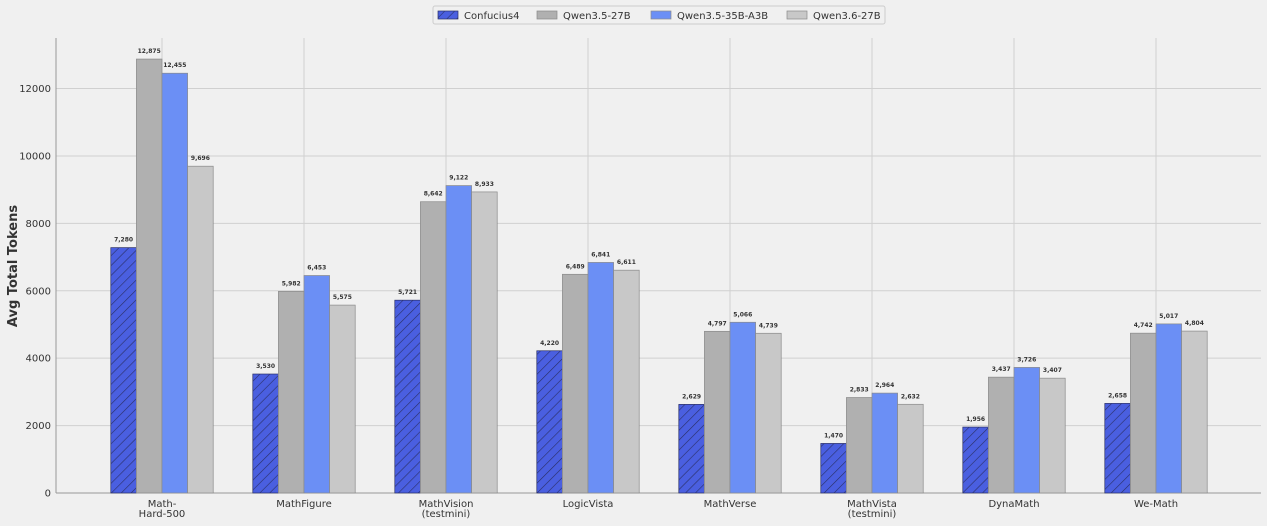 This screenshot has width=1267, height=526. Describe the element at coordinates (1143, 325) in the screenshot. I see `data-label: 4,742` at that location.